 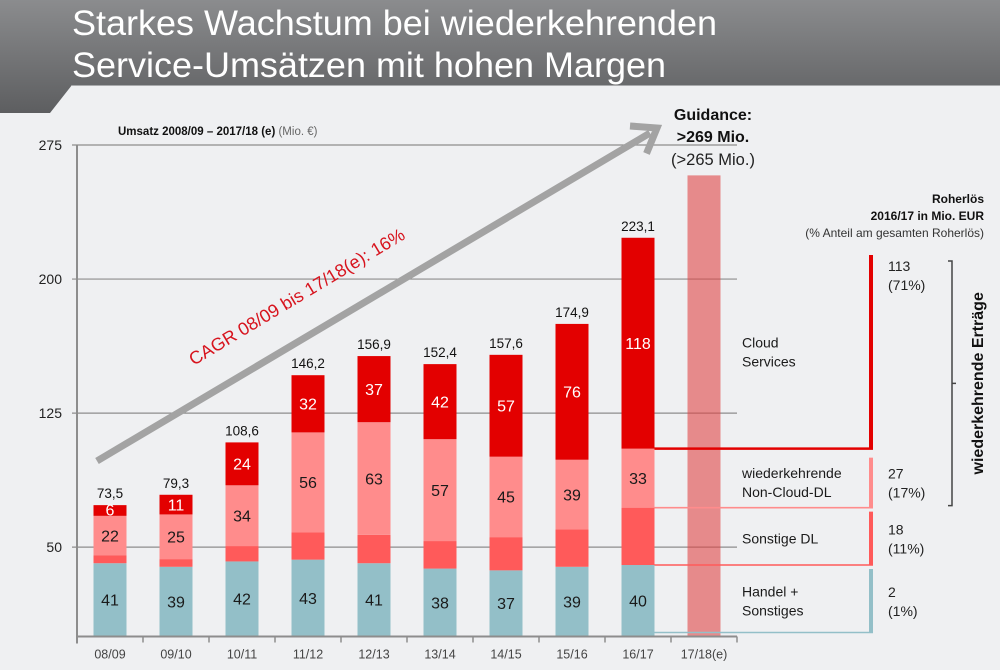 I want to click on legend-label: Sonstige DL, so click(x=780, y=538).